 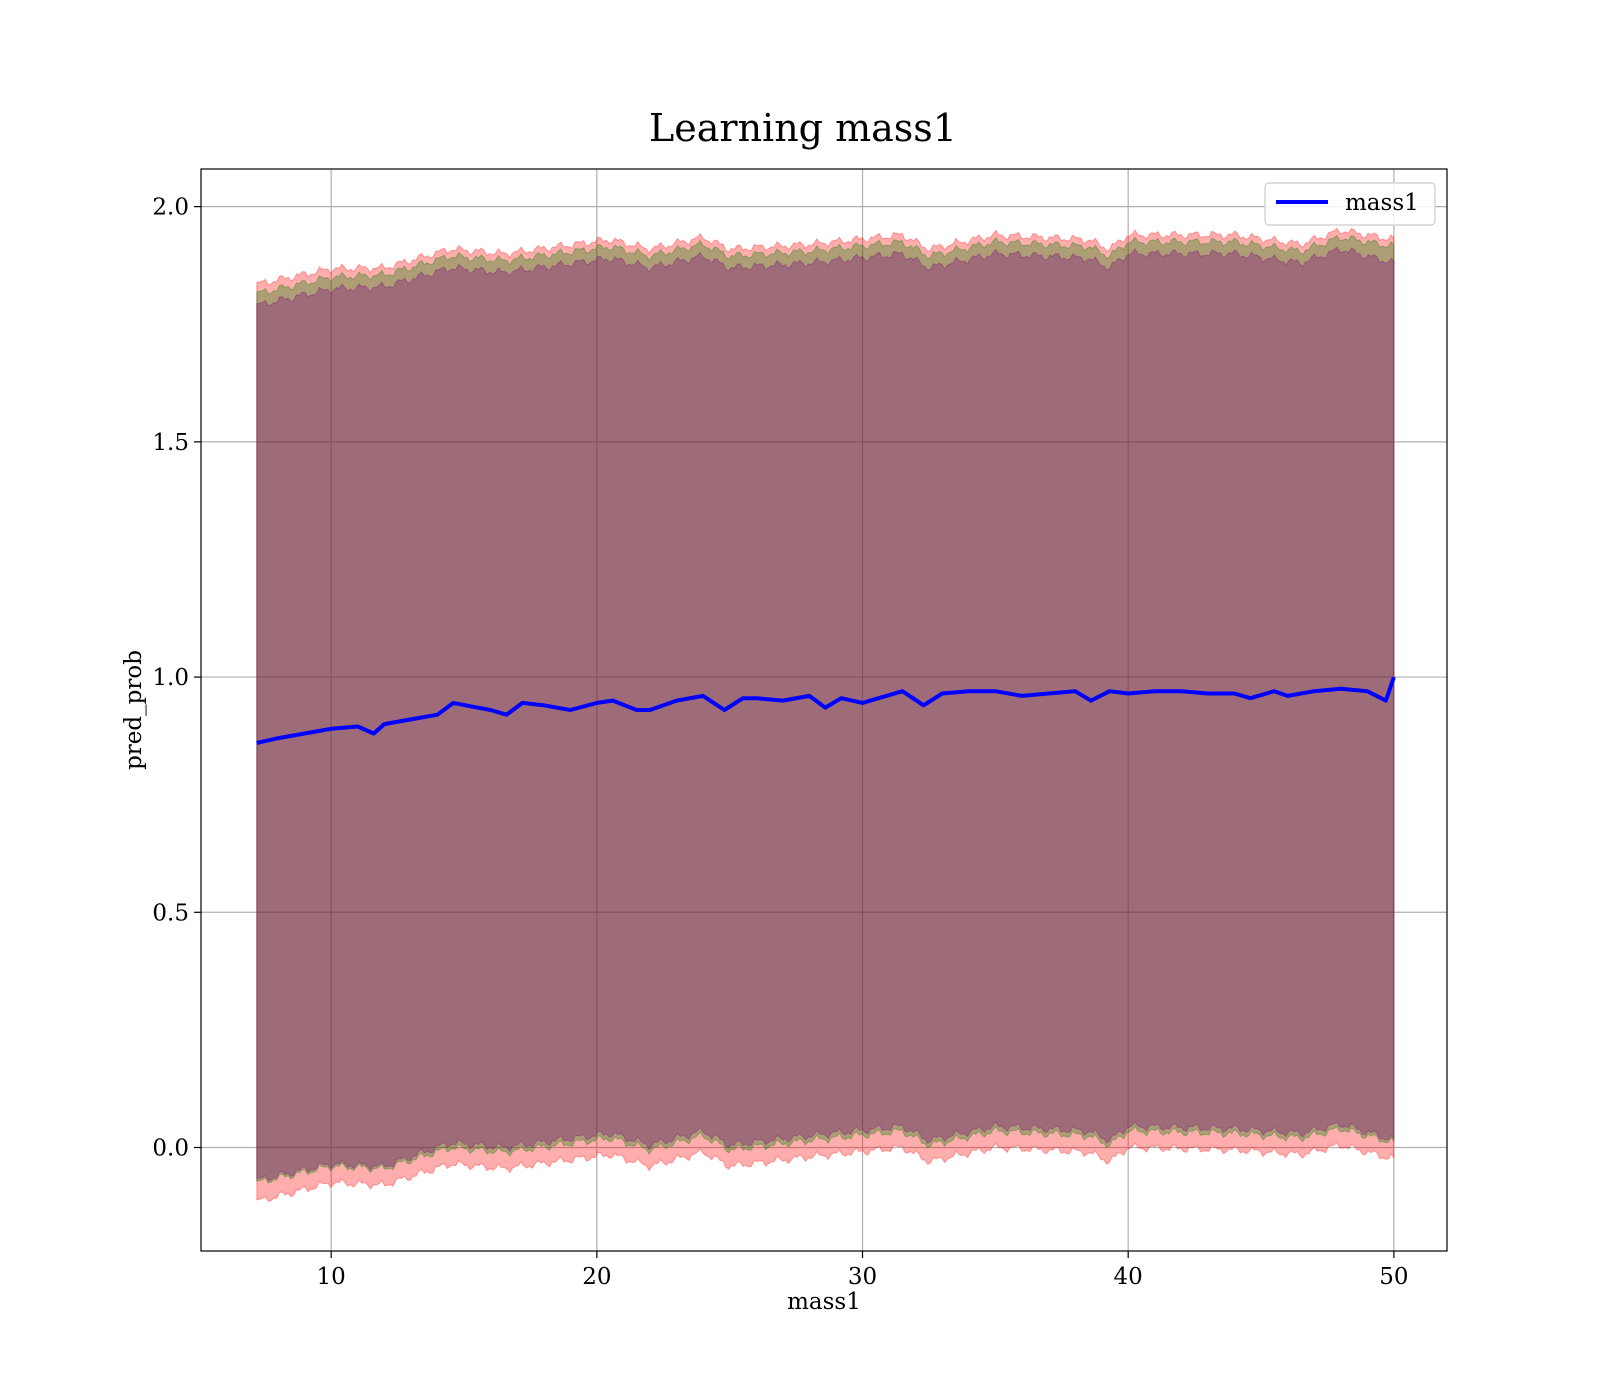 I want to click on series-line-mass1, so click(x=826, y=710).